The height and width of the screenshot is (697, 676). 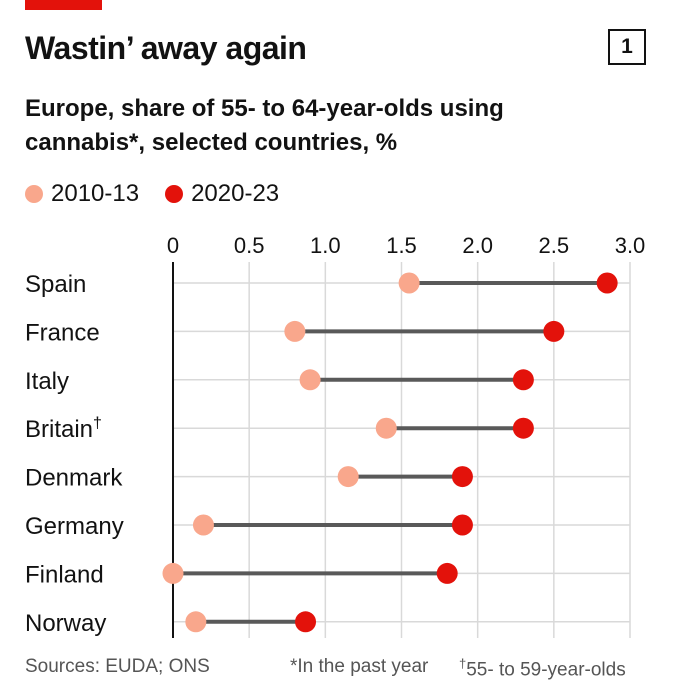 I want to click on country-label: Germany, so click(x=74, y=526).